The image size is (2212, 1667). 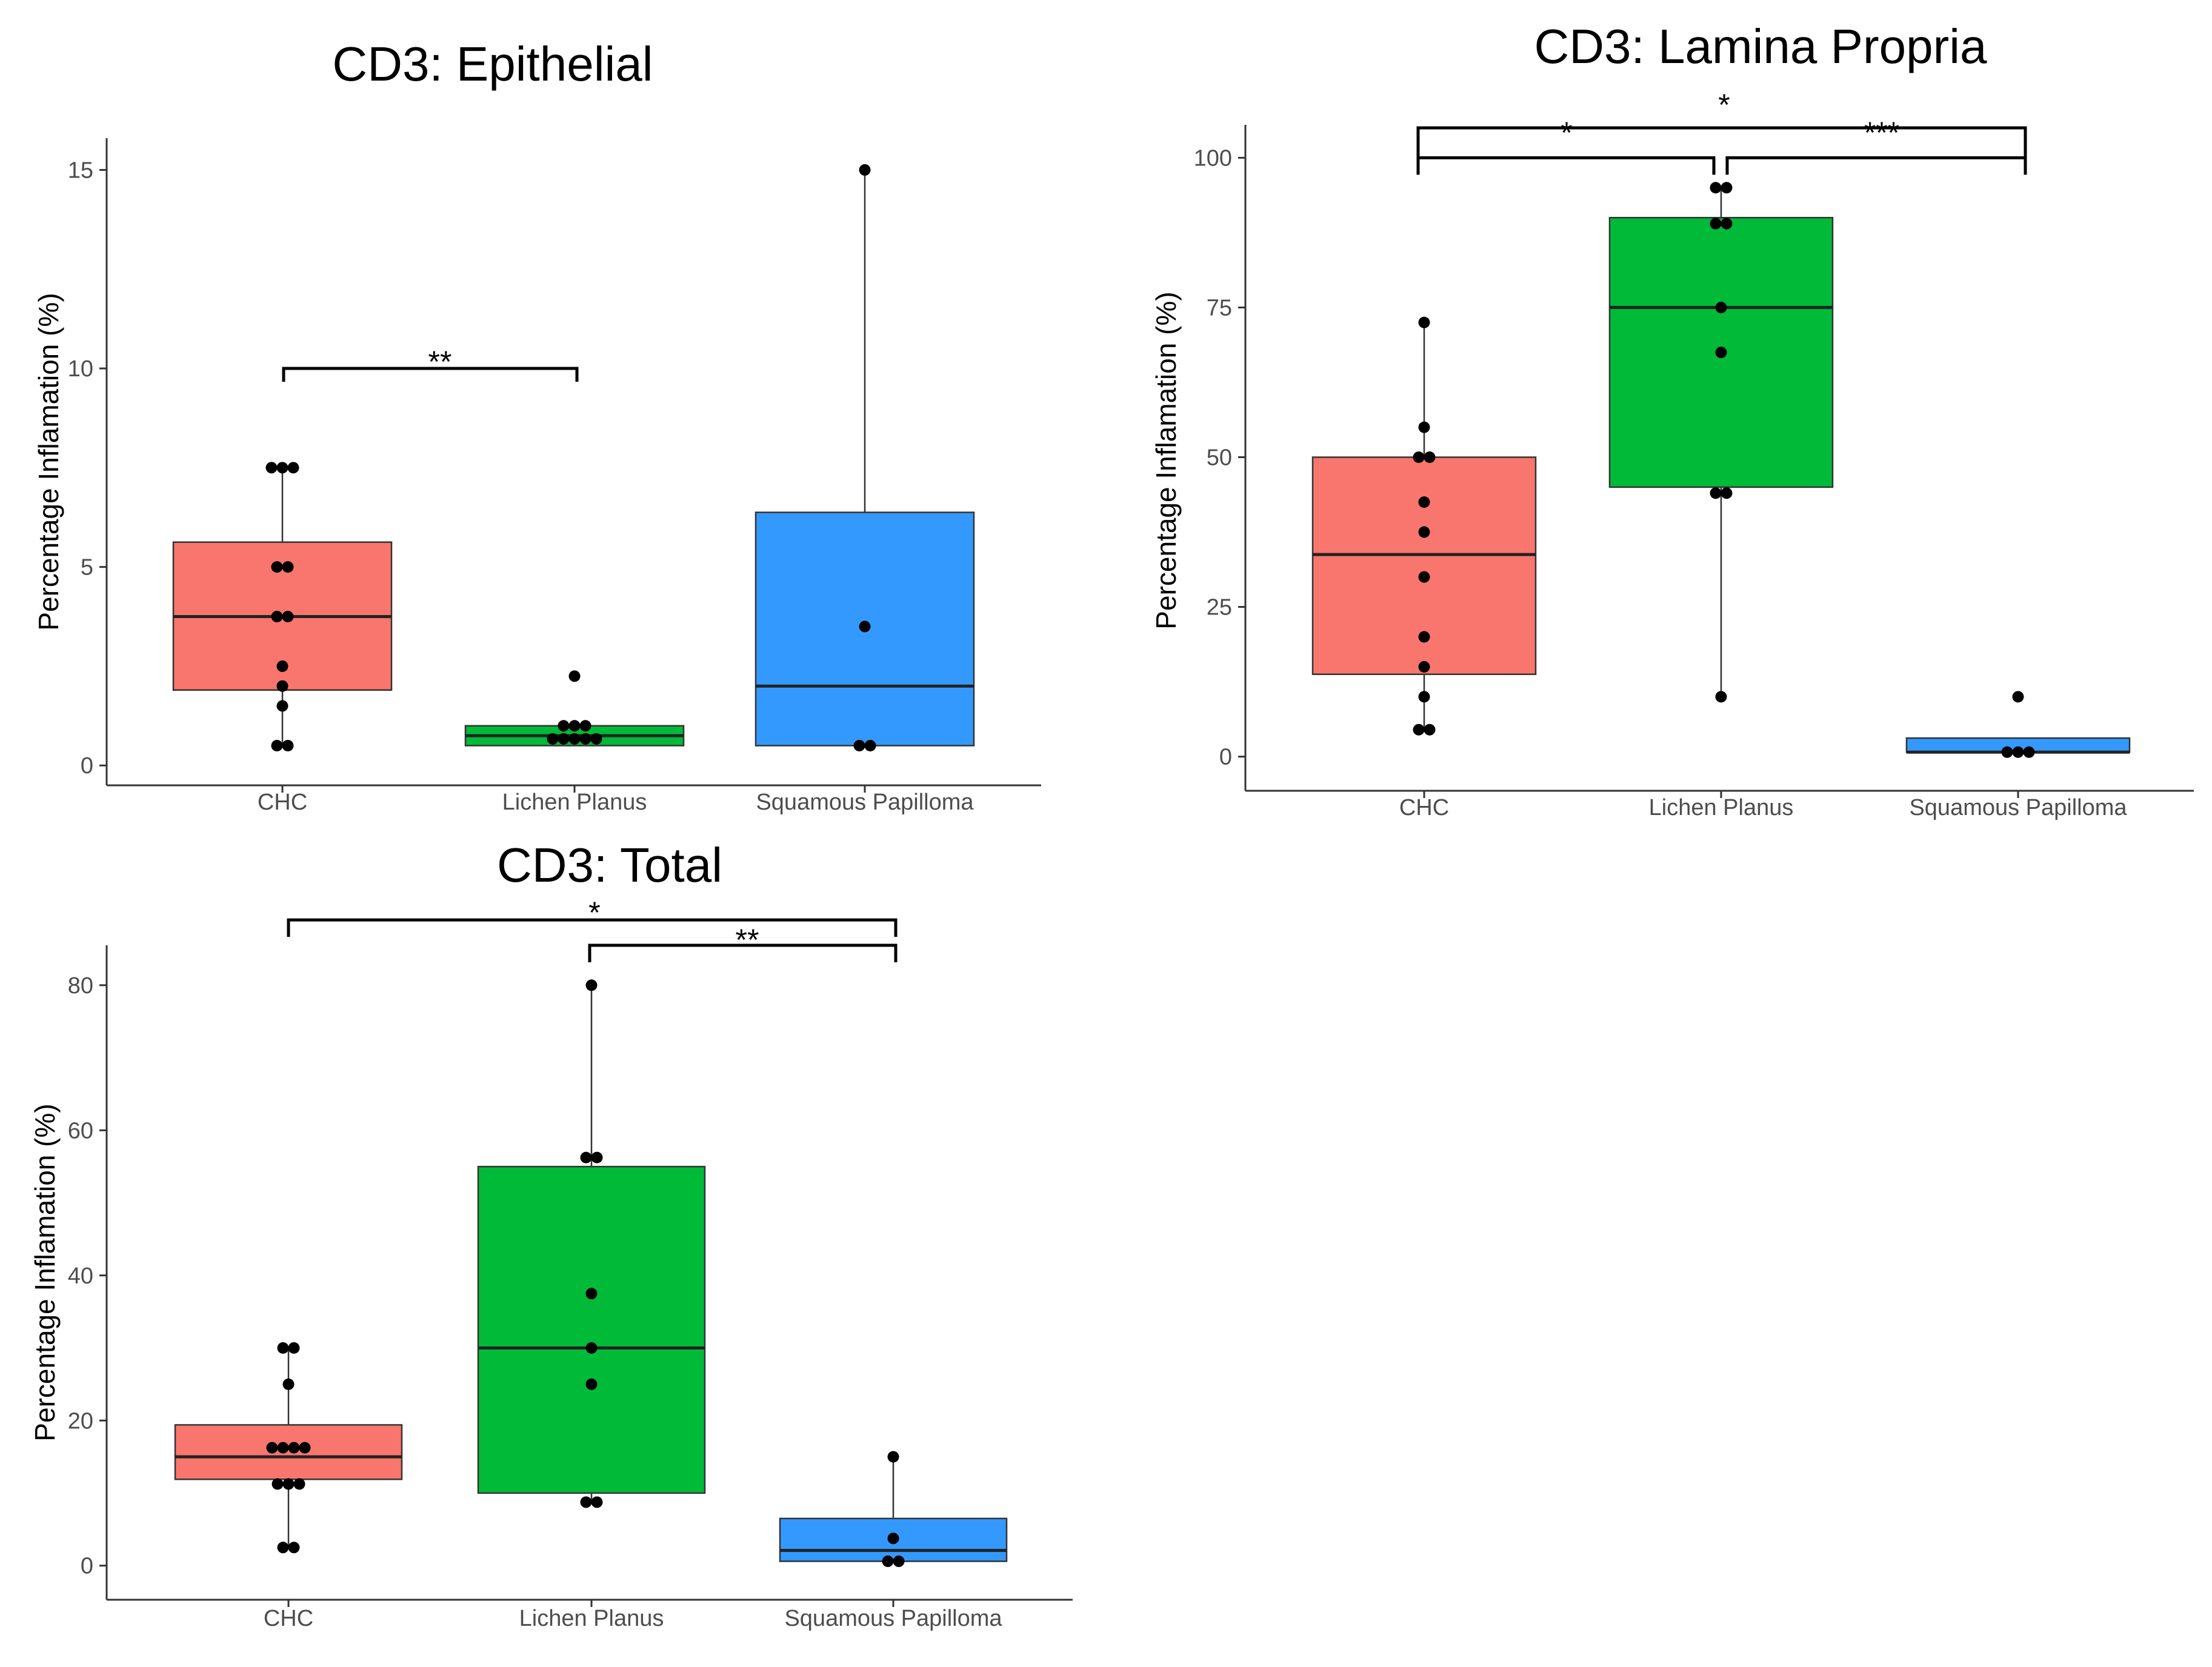 I want to click on y-tick-label: 40, so click(x=81, y=1276).